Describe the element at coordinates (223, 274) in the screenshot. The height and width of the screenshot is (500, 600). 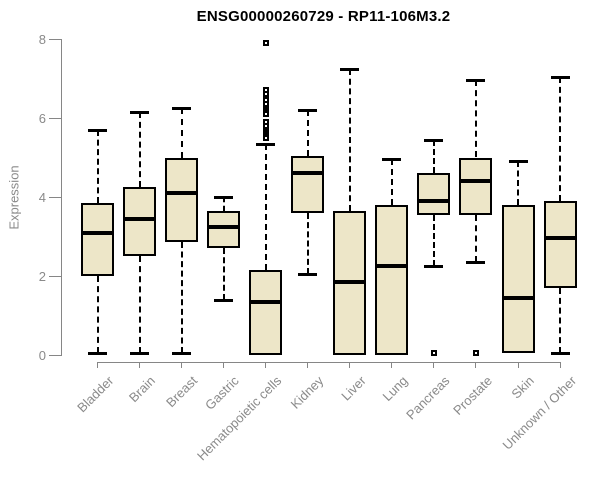
I see `whisker-lower-gastric` at that location.